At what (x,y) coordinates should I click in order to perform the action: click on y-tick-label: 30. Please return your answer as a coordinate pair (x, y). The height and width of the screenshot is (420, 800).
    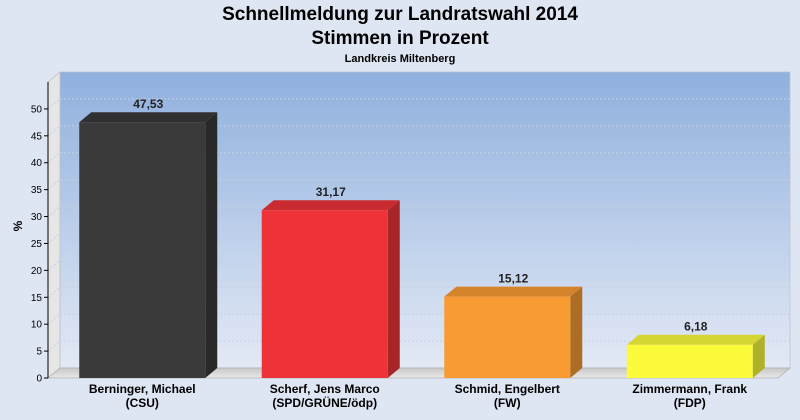
    Looking at the image, I should click on (37, 217).